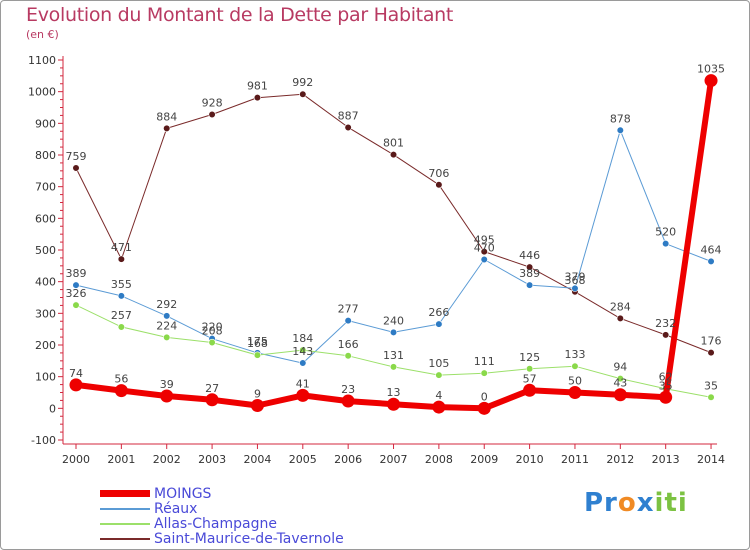 This screenshot has width=750, height=550. What do you see at coordinates (529, 357) in the screenshot?
I see `data-label: 125` at bounding box center [529, 357].